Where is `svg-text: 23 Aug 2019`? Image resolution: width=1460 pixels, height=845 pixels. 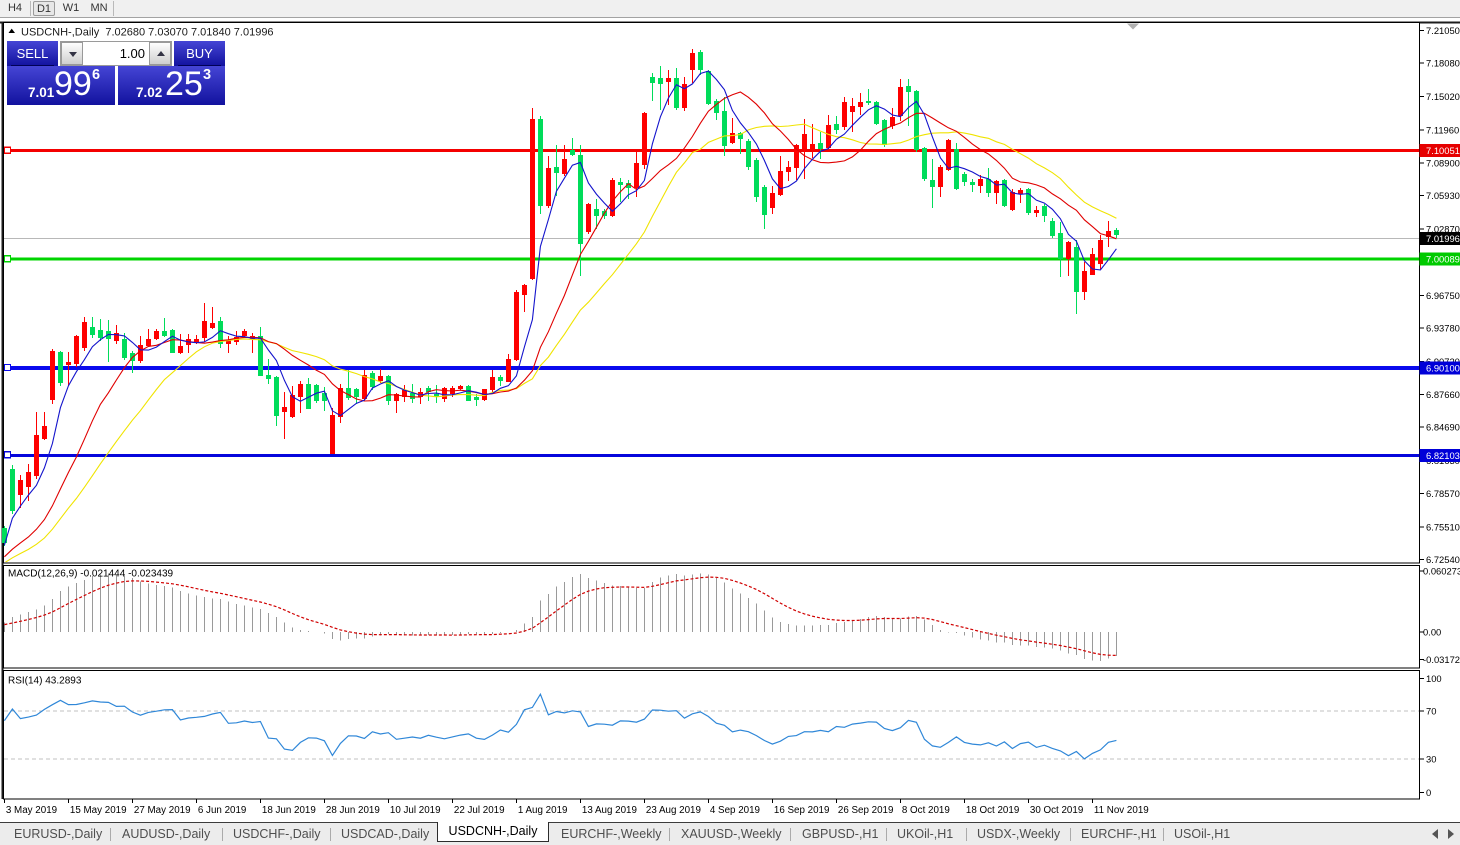 svg-text: 23 Aug 2019 is located at coordinates (673, 810).